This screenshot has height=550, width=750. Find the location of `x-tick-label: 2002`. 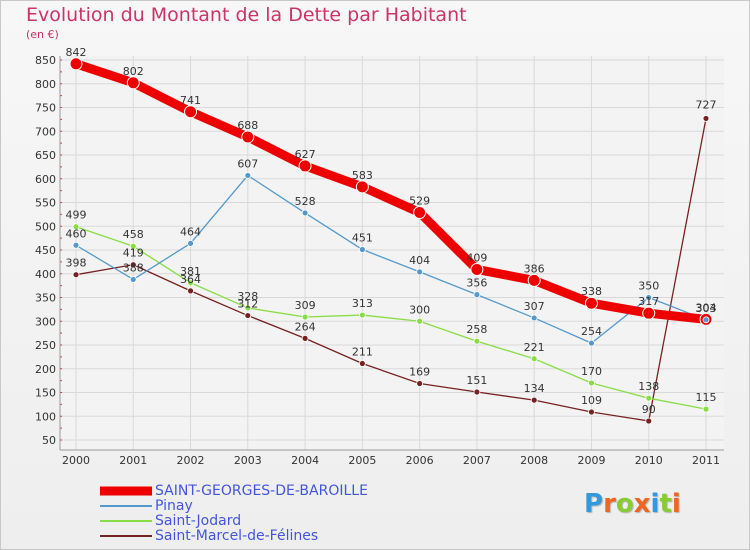

x-tick-label: 2002 is located at coordinates (191, 460).